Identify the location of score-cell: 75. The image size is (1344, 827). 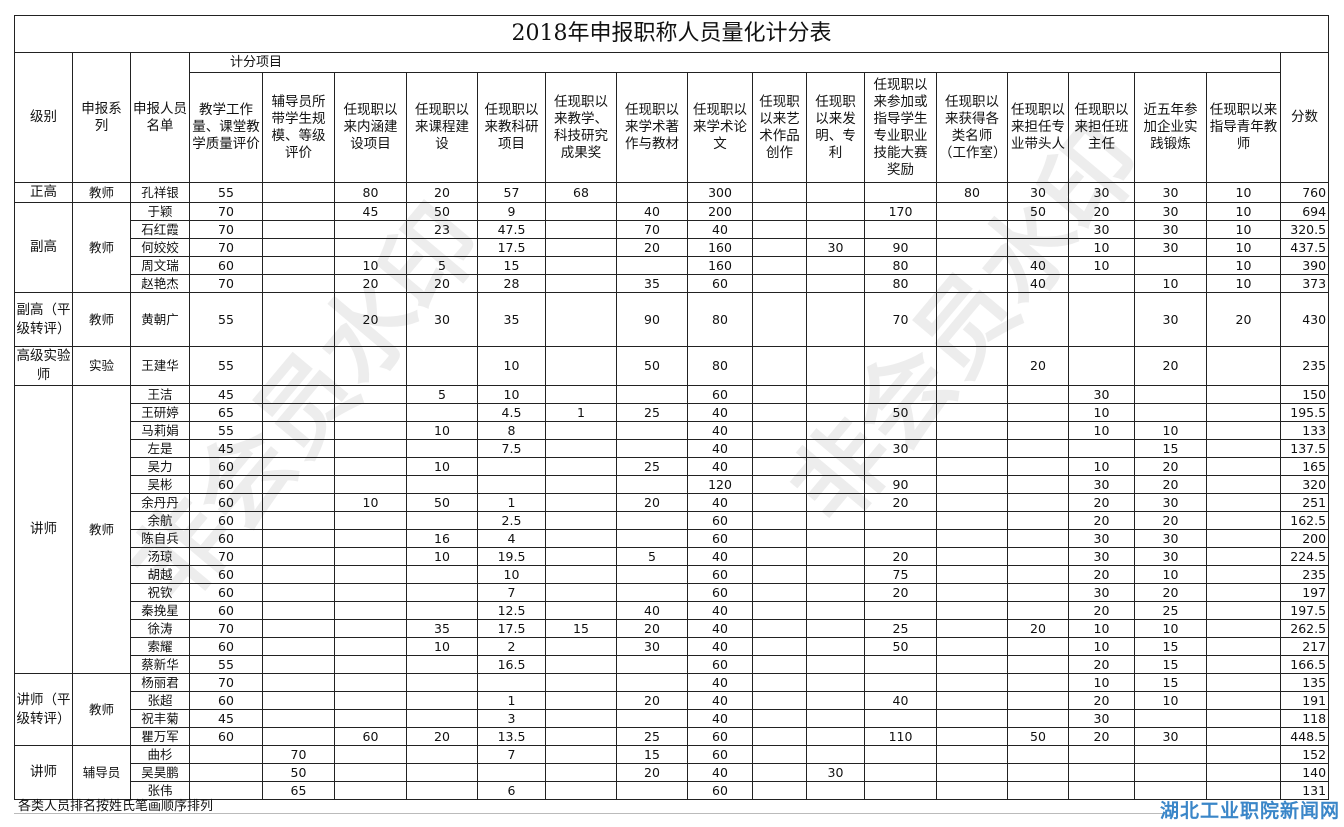
(900, 574).